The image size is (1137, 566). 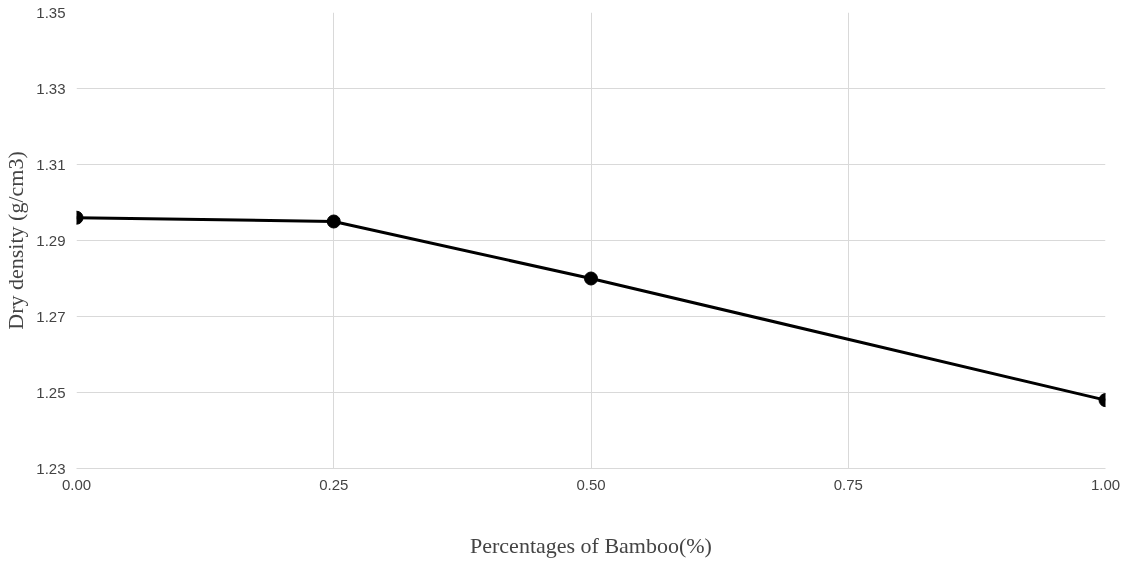 I want to click on x-tick-label: 0.75, so click(x=848, y=484).